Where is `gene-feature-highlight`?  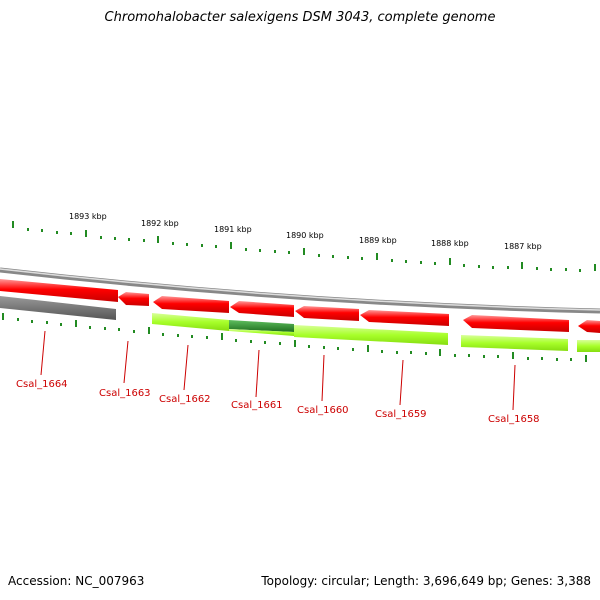
gene-feature-highlight is located at coordinates (261, 326).